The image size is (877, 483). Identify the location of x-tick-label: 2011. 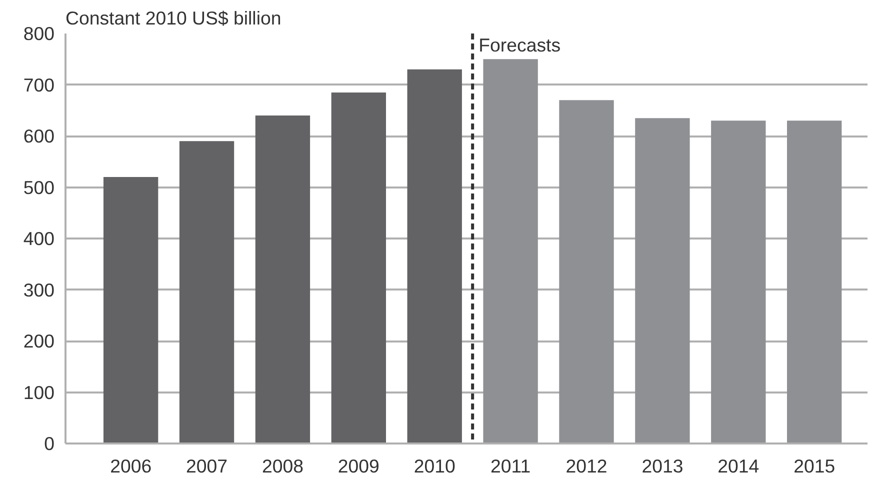
(510, 466).